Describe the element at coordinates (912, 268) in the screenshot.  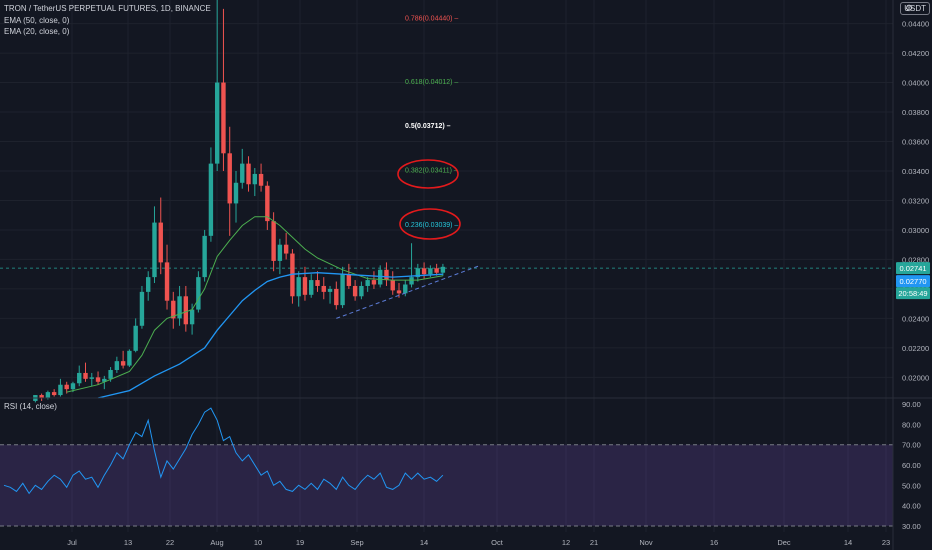
I see `last-price-tag: 0.02741` at that location.